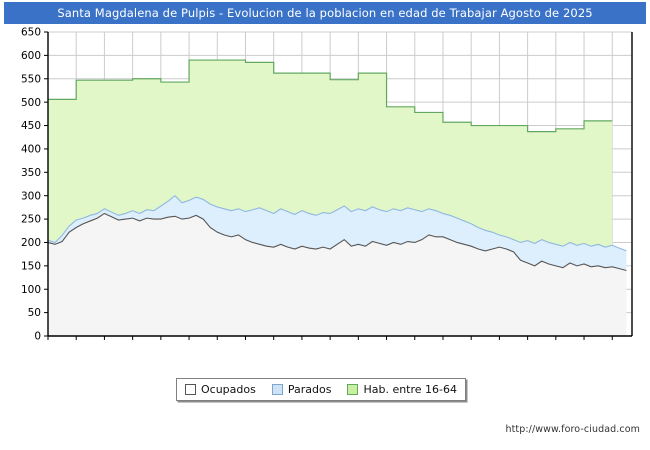 Image resolution: width=650 pixels, height=450 pixels. What do you see at coordinates (89, 343) in the screenshot?
I see `x-tick-label: 2006` at bounding box center [89, 343].